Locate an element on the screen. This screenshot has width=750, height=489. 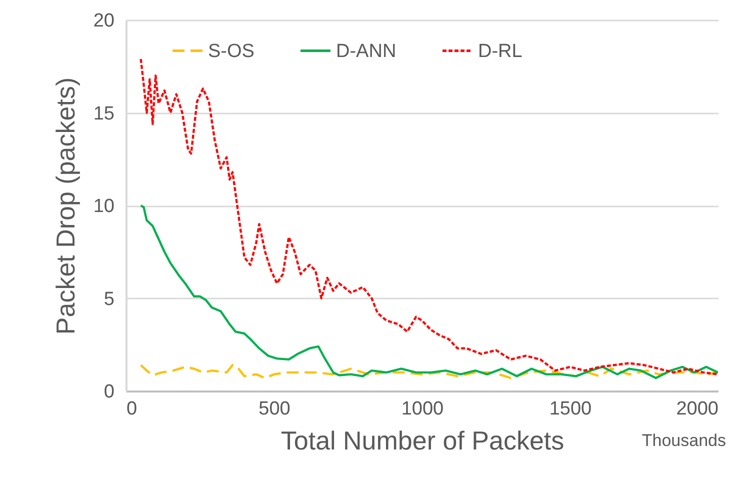
x-tick-label: 1500 is located at coordinates (570, 409).